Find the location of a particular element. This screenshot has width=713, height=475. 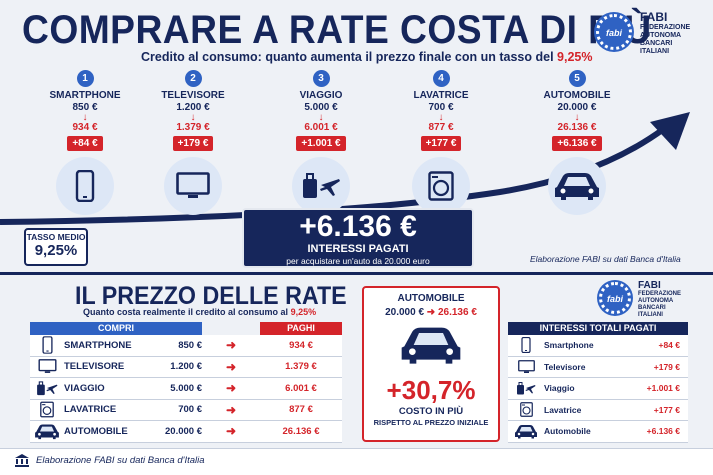

table-row: SMARTPHONE 850 € ➜ 934 € is located at coordinates (186, 346).